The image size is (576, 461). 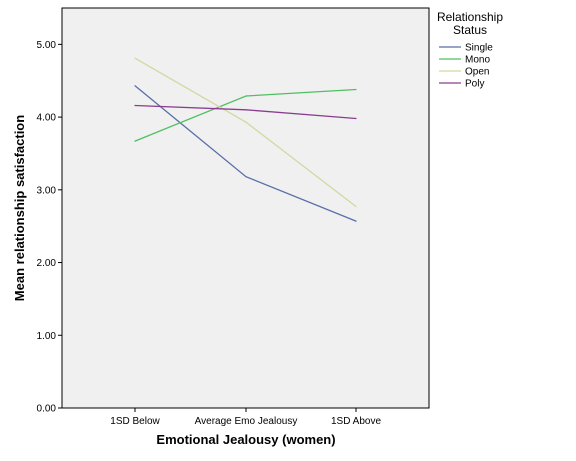 What do you see at coordinates (47, 409) in the screenshot?
I see `y-tick-label: 0.00` at bounding box center [47, 409].